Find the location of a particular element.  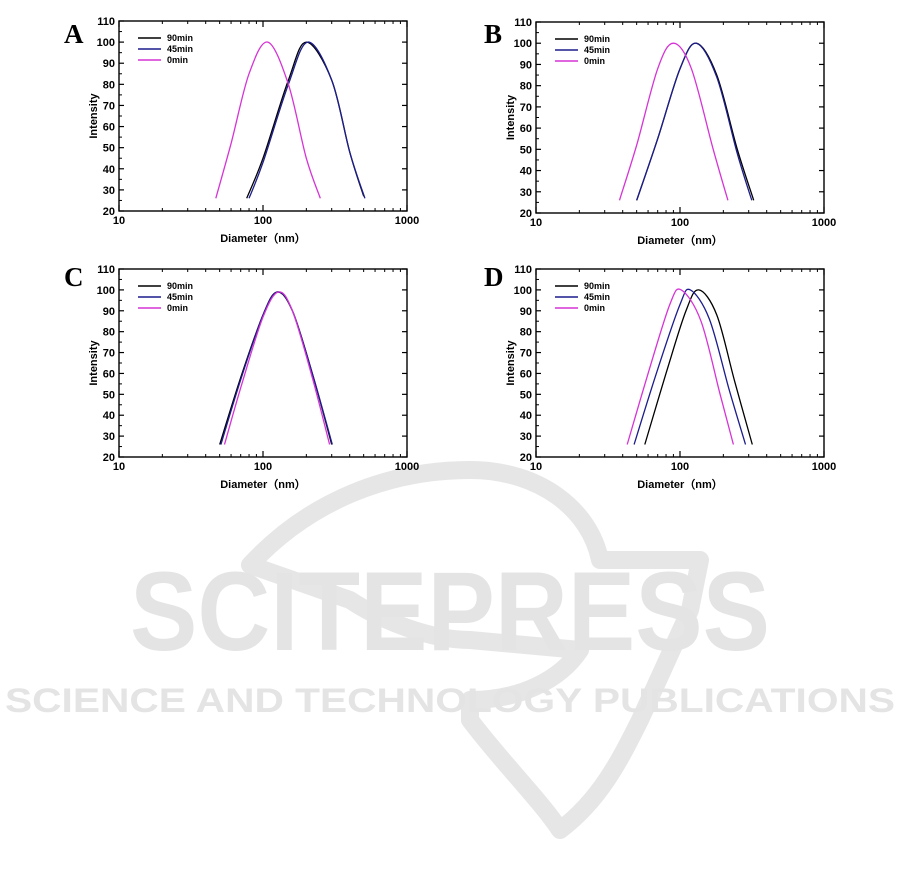

panel-c-xtick-label: 1000 is located at coordinates (407, 467).